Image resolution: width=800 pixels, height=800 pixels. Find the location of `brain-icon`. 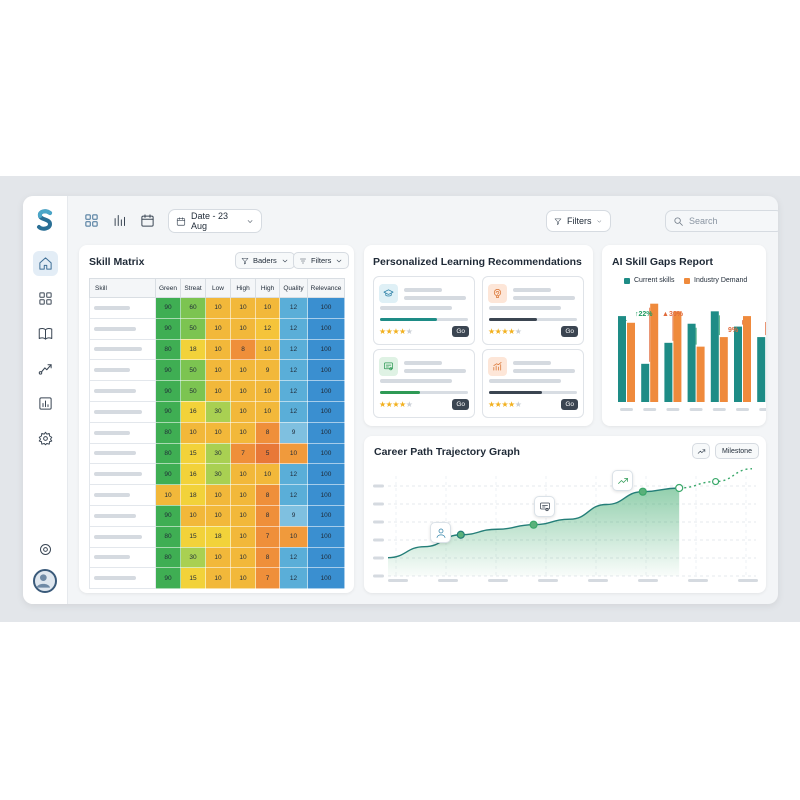

brain-icon is located at coordinates (497, 293).